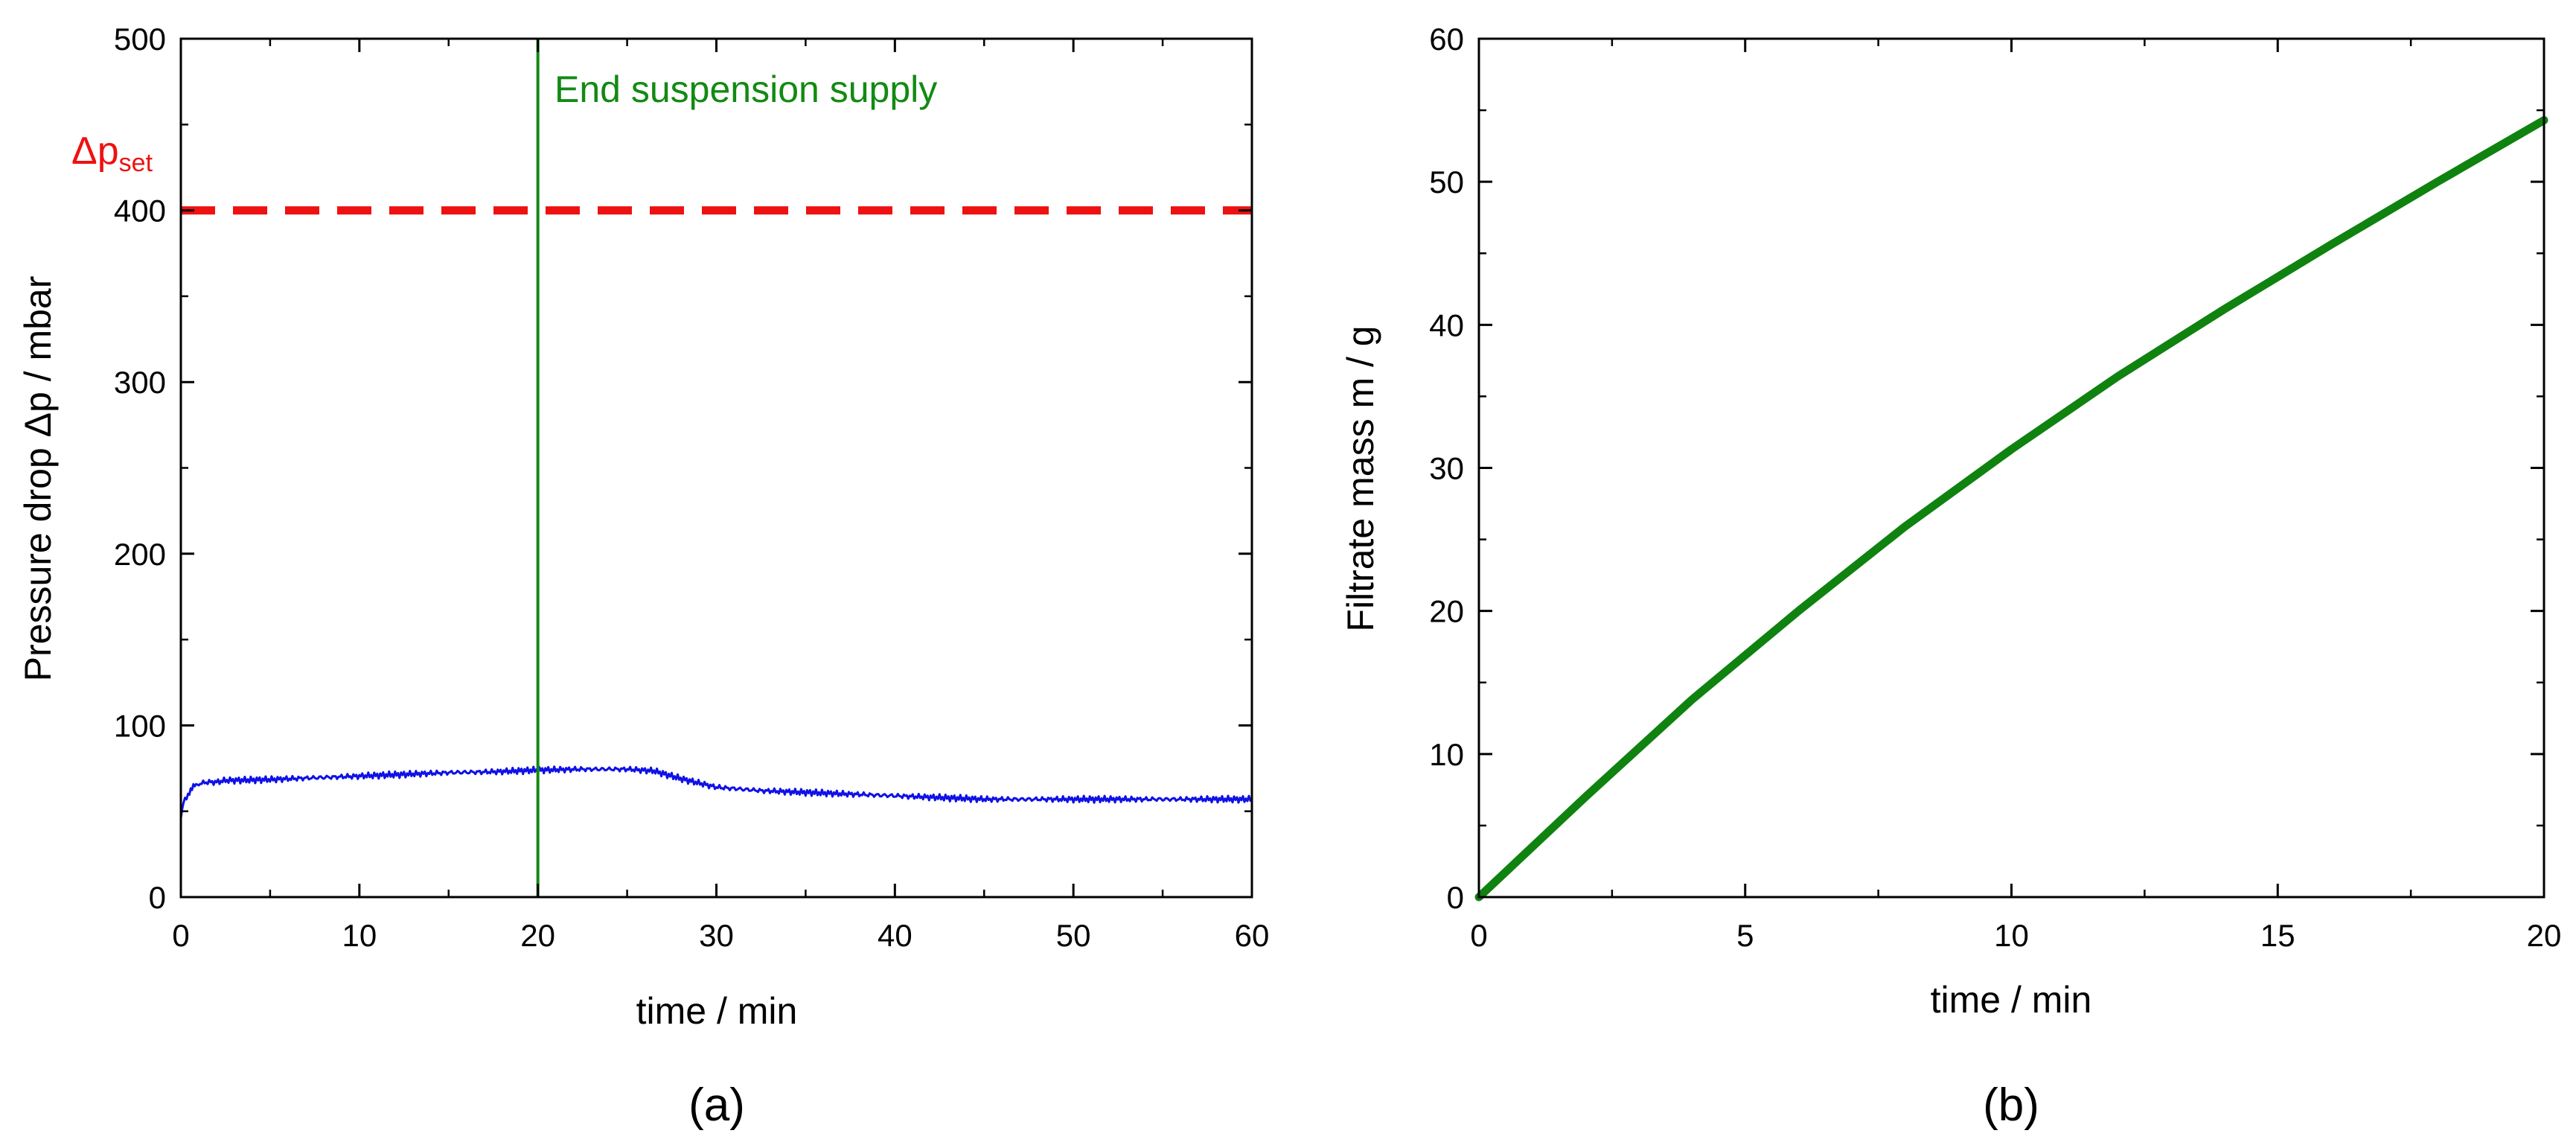 This screenshot has height=1145, width=2576. I want to click on chart-a-y-axis-label: Pressure drop Δp / mbar, so click(38, 479).